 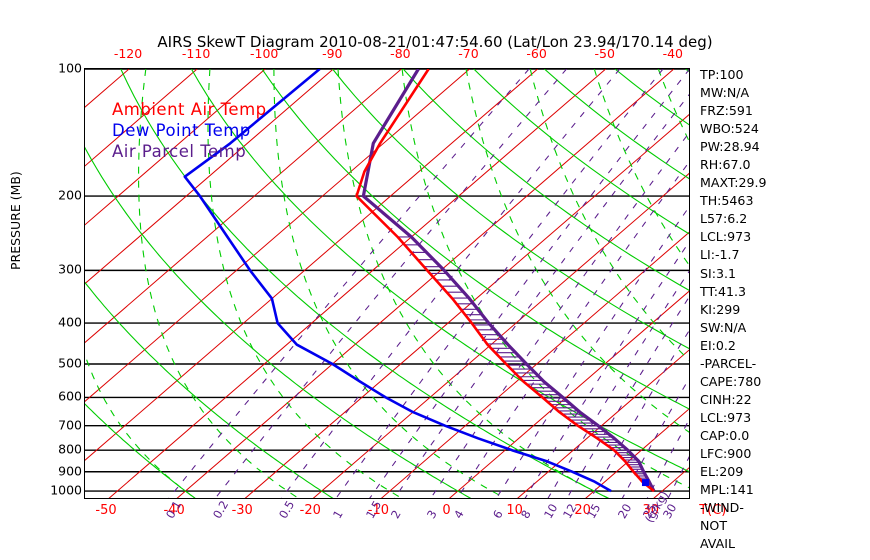 I want to click on pressure-tick: 1000, so click(x=66, y=490).